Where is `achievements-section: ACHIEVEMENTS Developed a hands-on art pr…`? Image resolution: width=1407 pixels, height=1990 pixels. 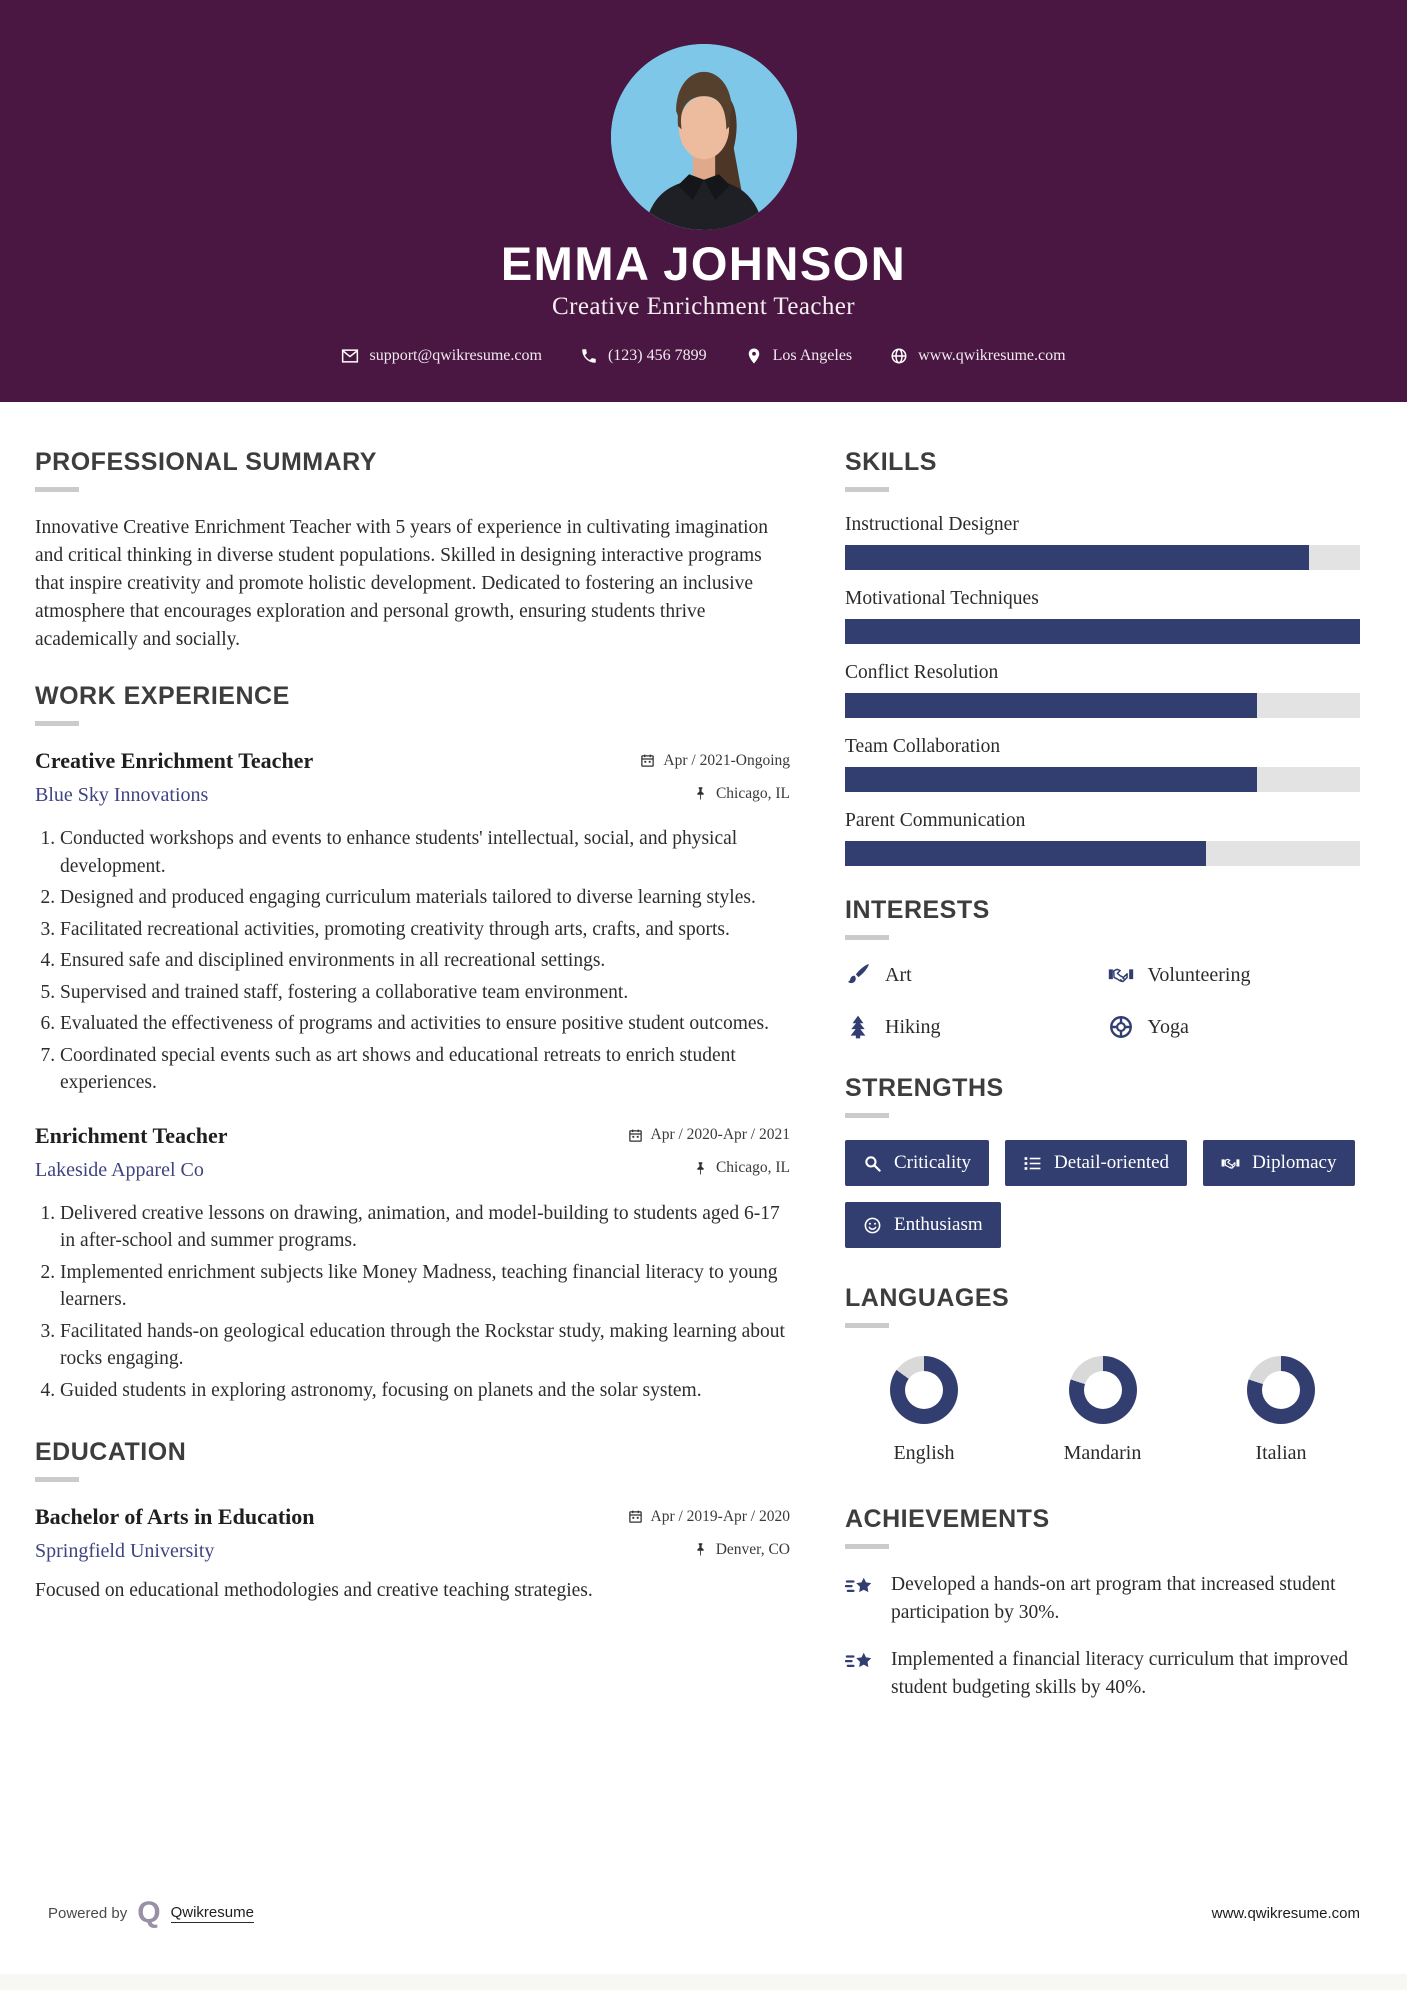
achievements-section: ACHIEVEMENTS Developed a hands-on art pr… is located at coordinates (1102, 1603).